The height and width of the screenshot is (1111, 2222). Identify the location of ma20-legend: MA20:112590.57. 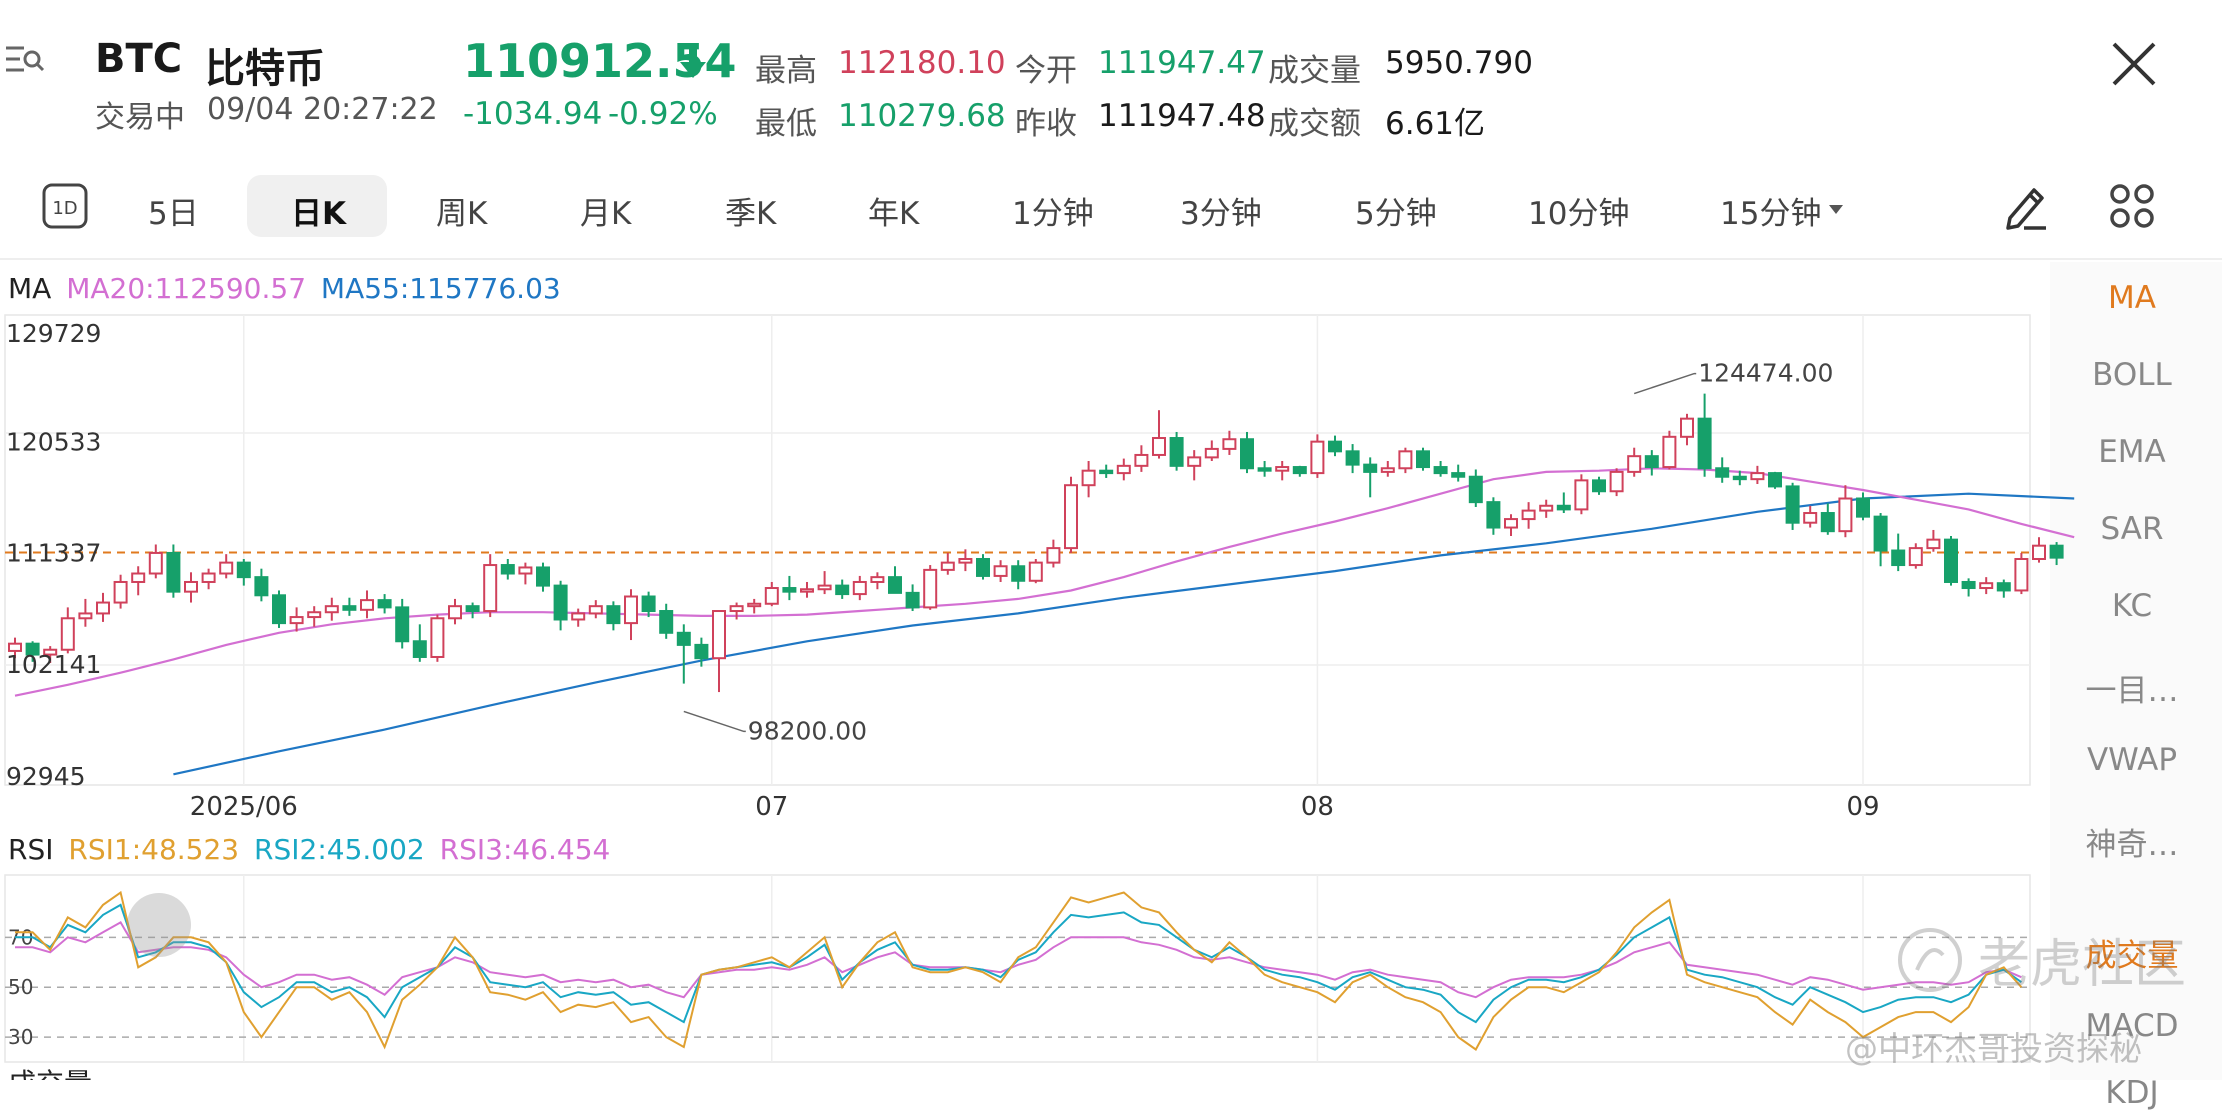
(186, 288).